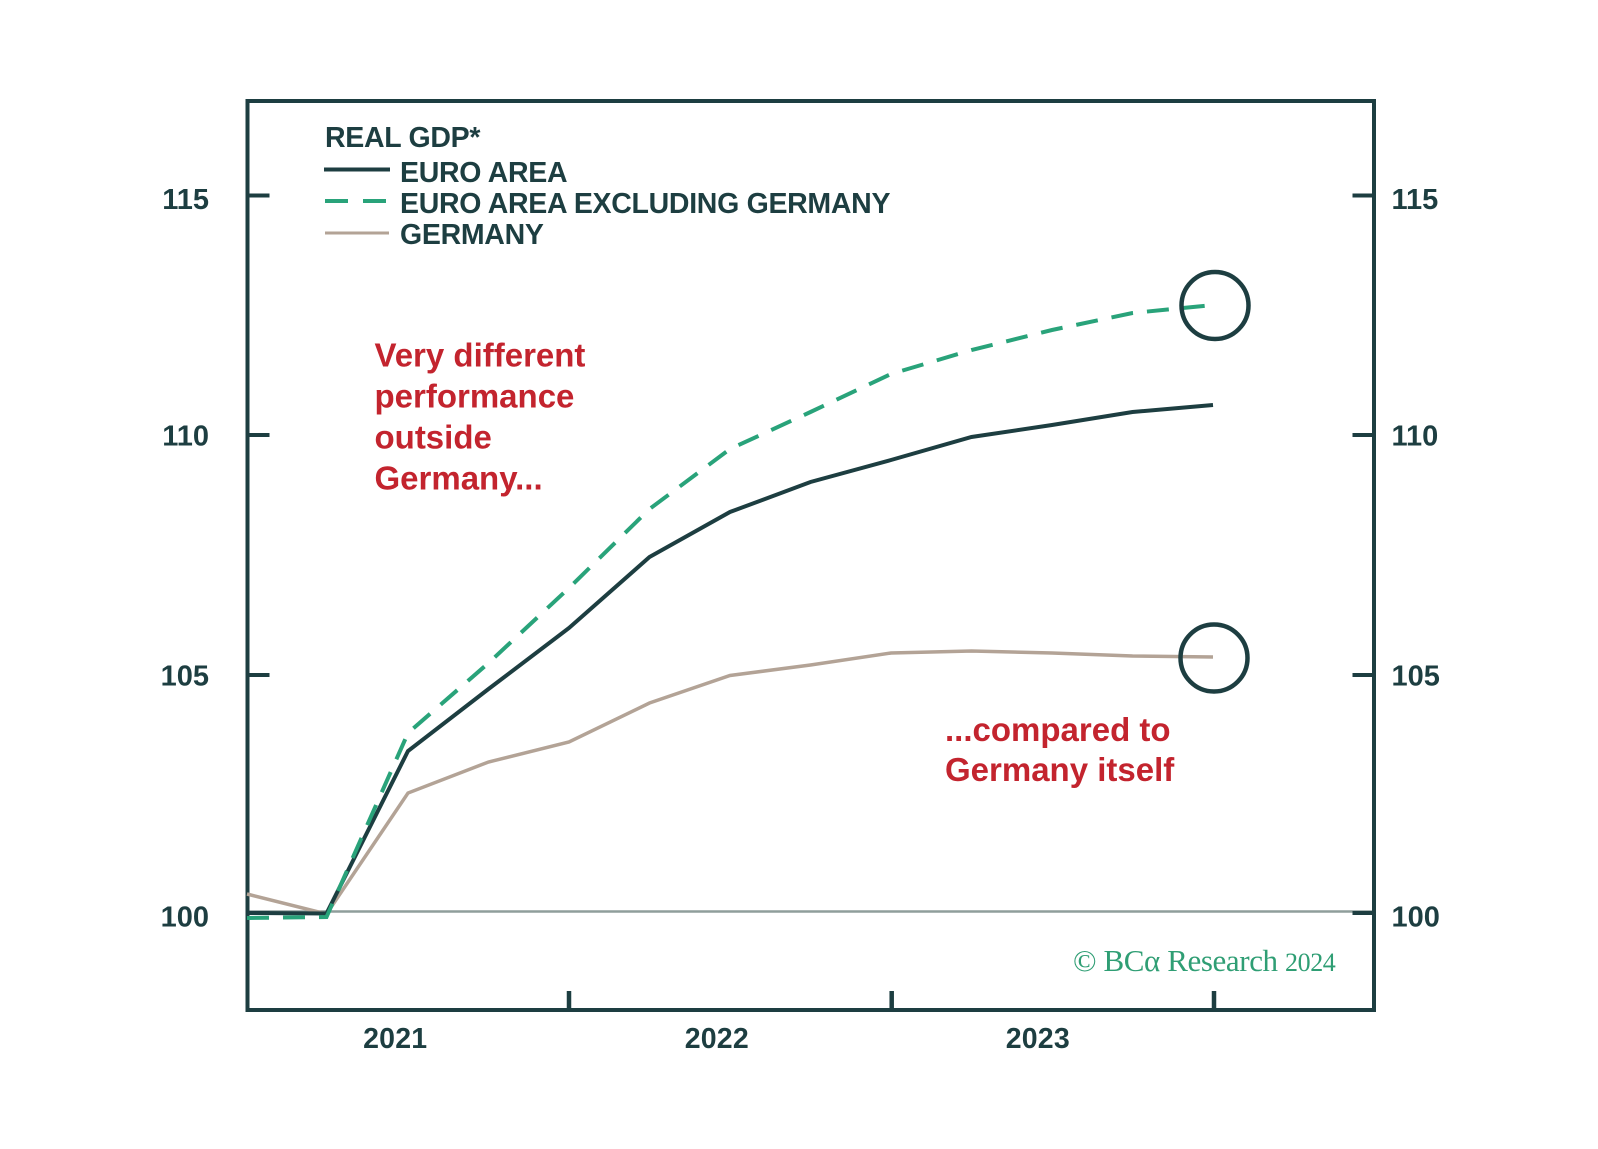 The height and width of the screenshot is (1149, 1598). What do you see at coordinates (1058, 729) in the screenshot?
I see `svg-text: ...compared to` at bounding box center [1058, 729].